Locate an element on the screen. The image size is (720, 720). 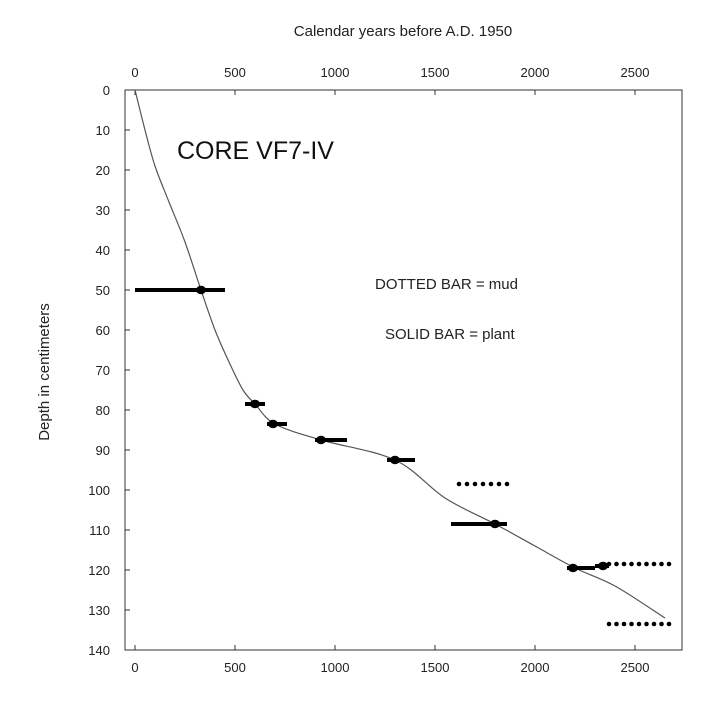
x-tick-label-top: 0 is located at coordinates (134, 72).